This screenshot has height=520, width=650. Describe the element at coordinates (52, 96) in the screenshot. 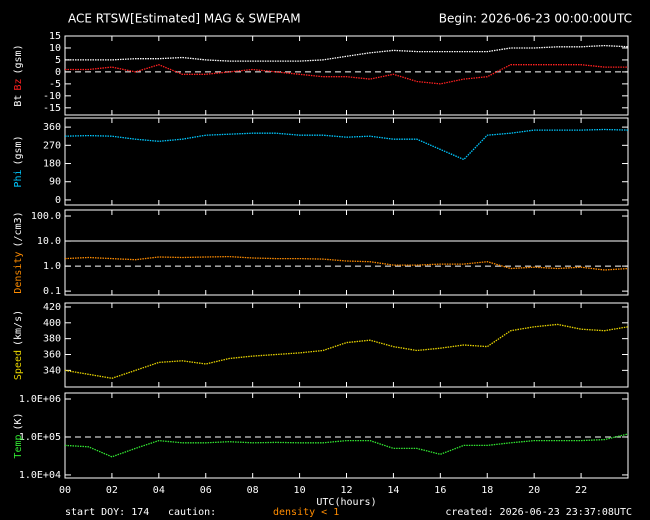

I see `y-tick-label: -10` at that location.